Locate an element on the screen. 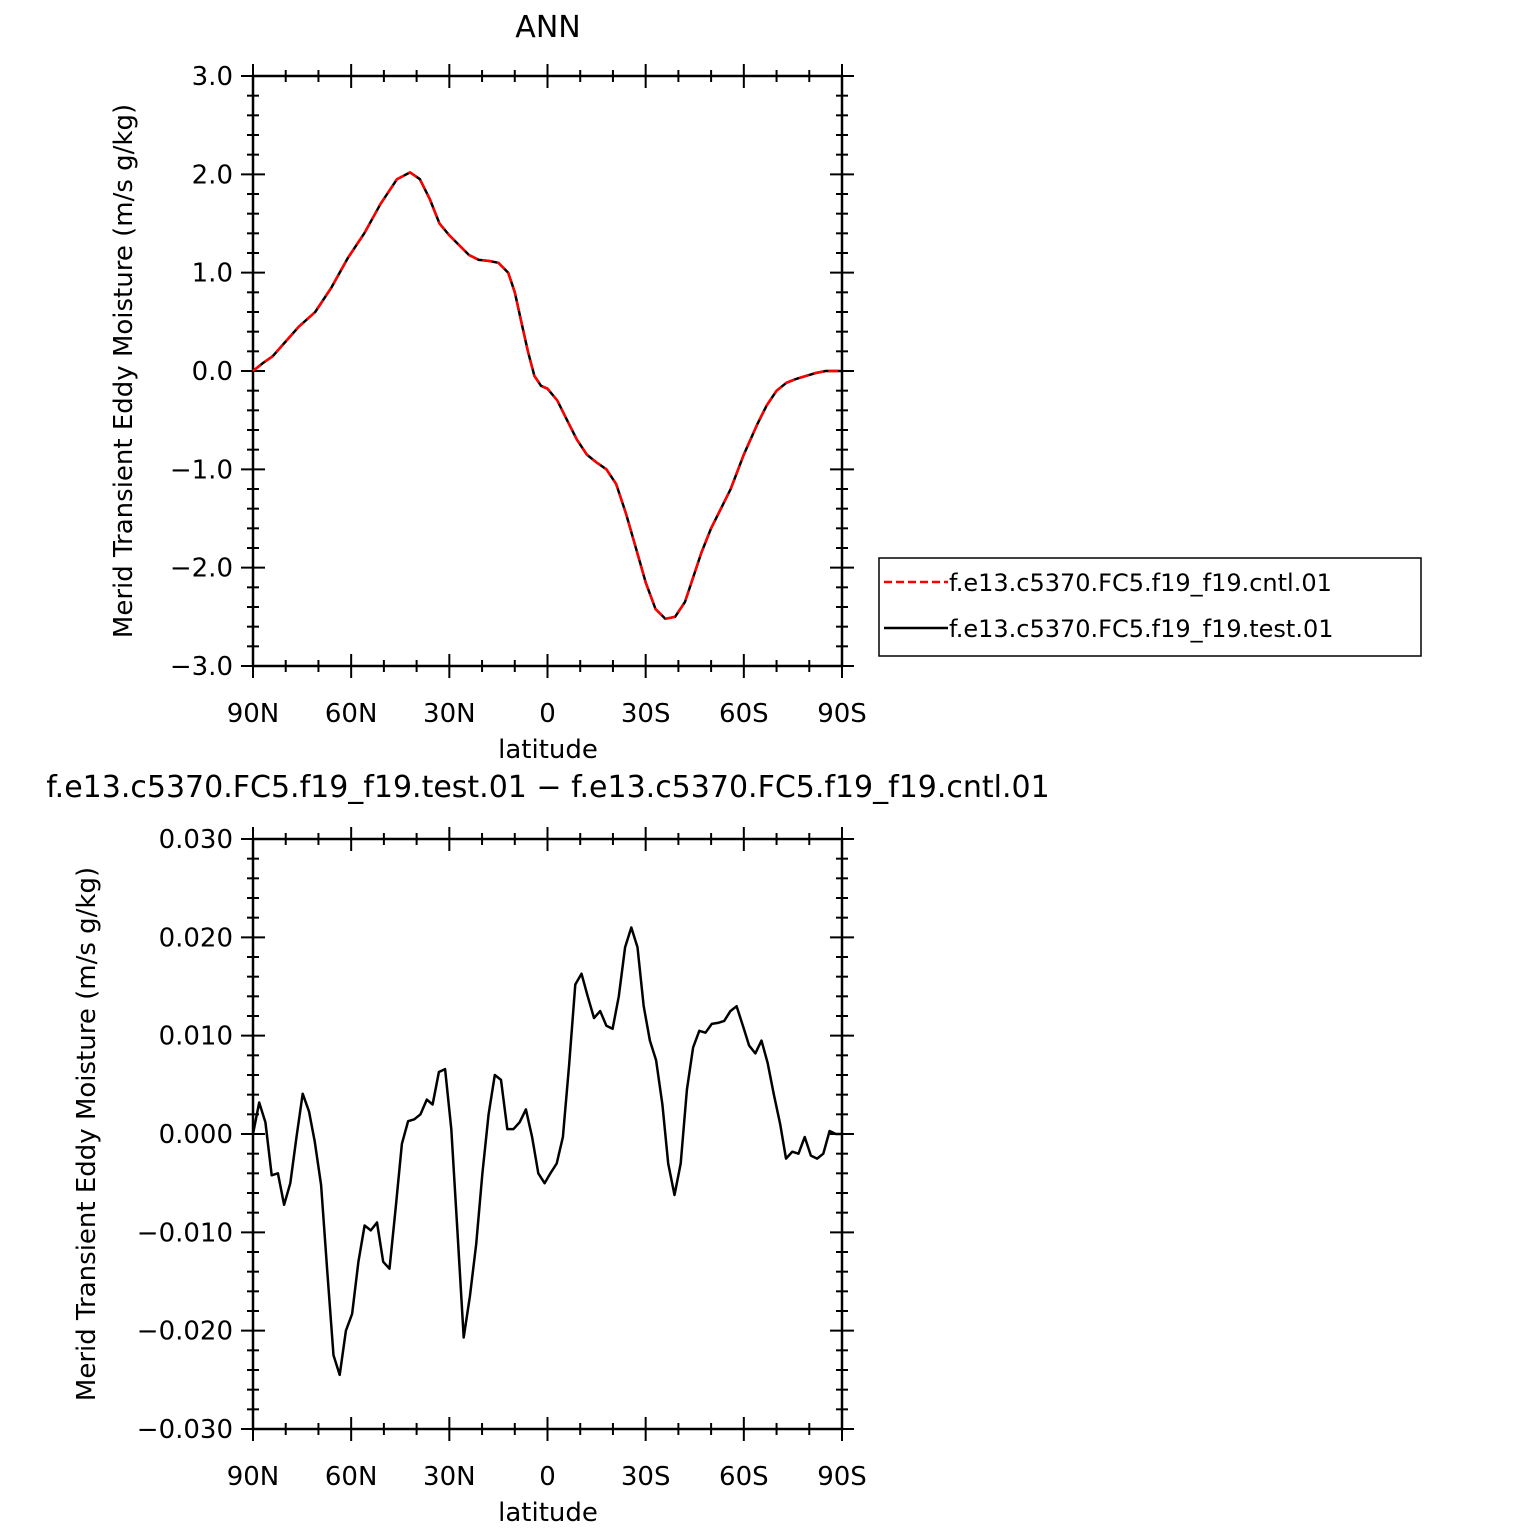  y-tick-label: −1.0 is located at coordinates (201, 470).